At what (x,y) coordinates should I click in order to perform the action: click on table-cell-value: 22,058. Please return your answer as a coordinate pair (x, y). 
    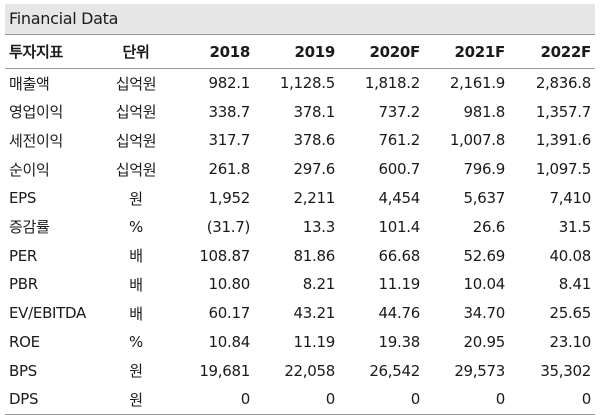
    Looking at the image, I should click on (309, 370).